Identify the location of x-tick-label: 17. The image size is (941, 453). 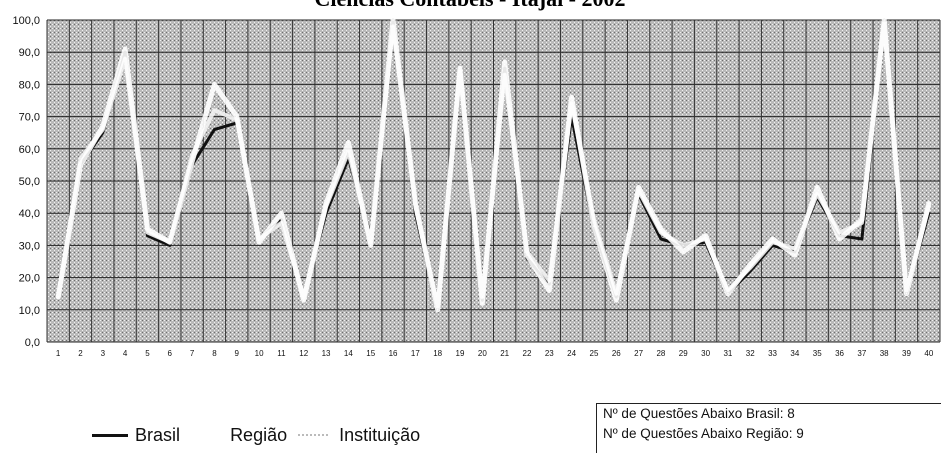
(415, 353).